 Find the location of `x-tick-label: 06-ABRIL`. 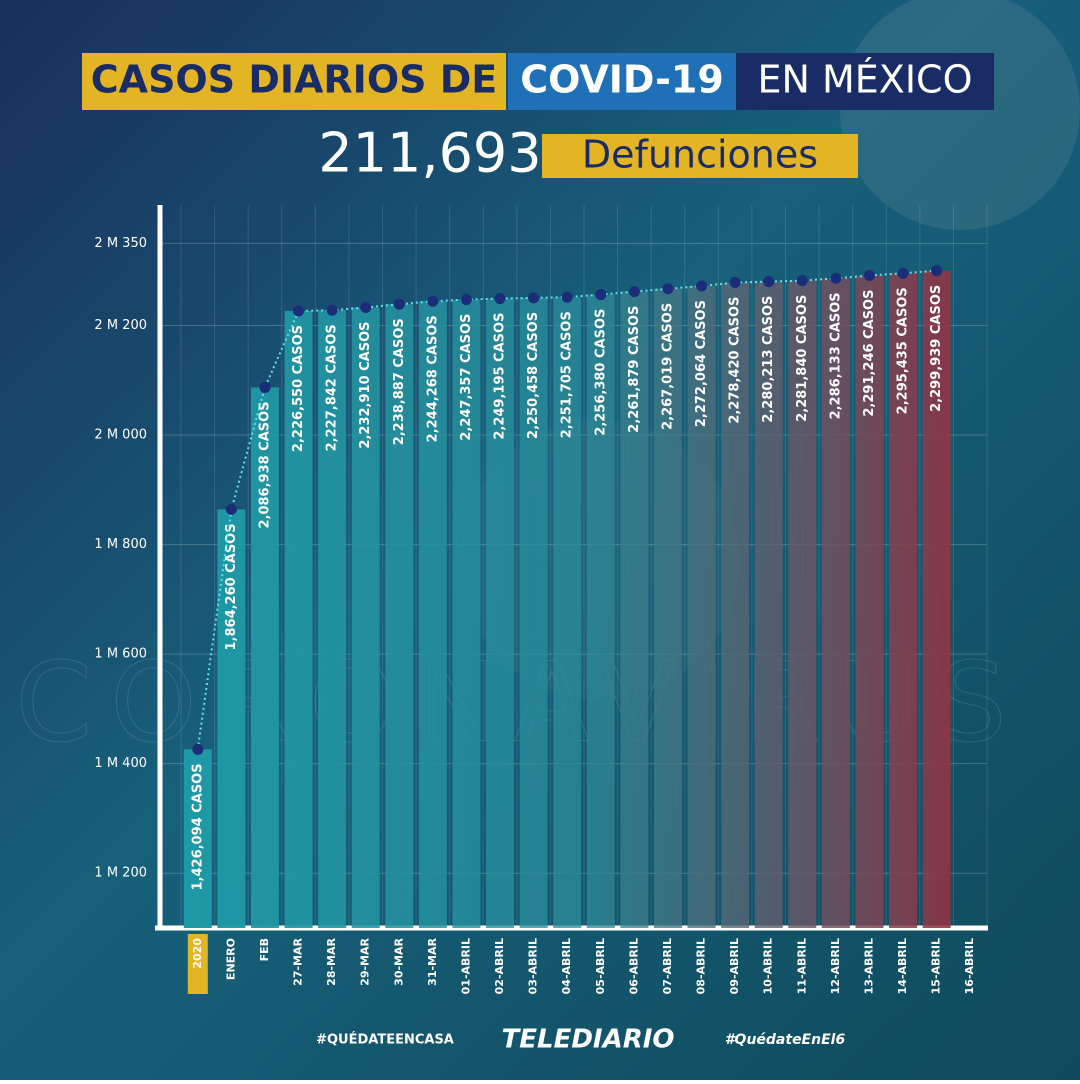

x-tick-label: 06-ABRIL is located at coordinates (633, 966).